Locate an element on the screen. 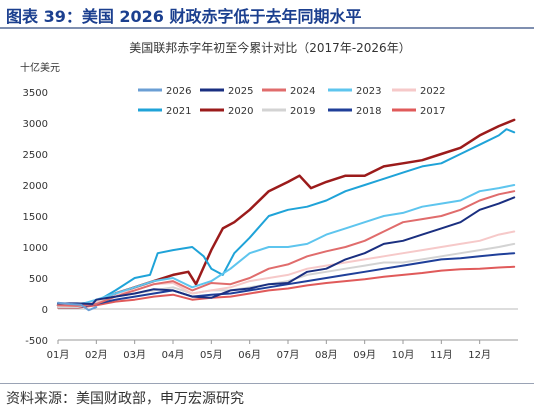 The height and width of the screenshot is (414, 534). y-tick-label: 500 is located at coordinates (38, 279).